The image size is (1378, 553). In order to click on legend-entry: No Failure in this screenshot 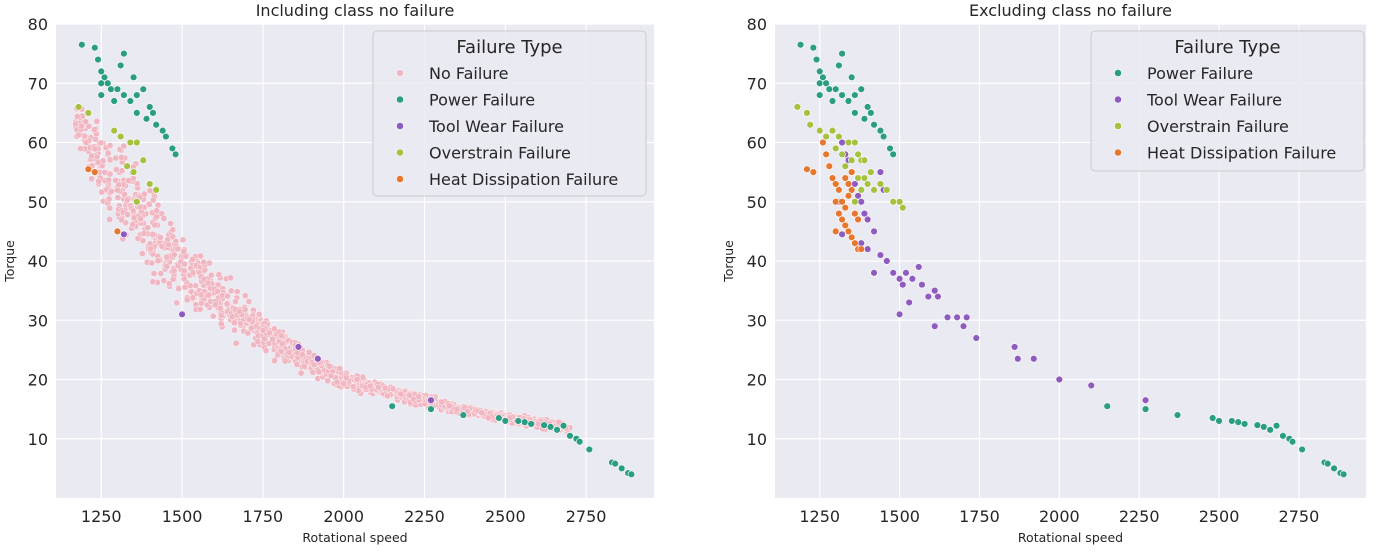, I will do `click(468, 73)`.